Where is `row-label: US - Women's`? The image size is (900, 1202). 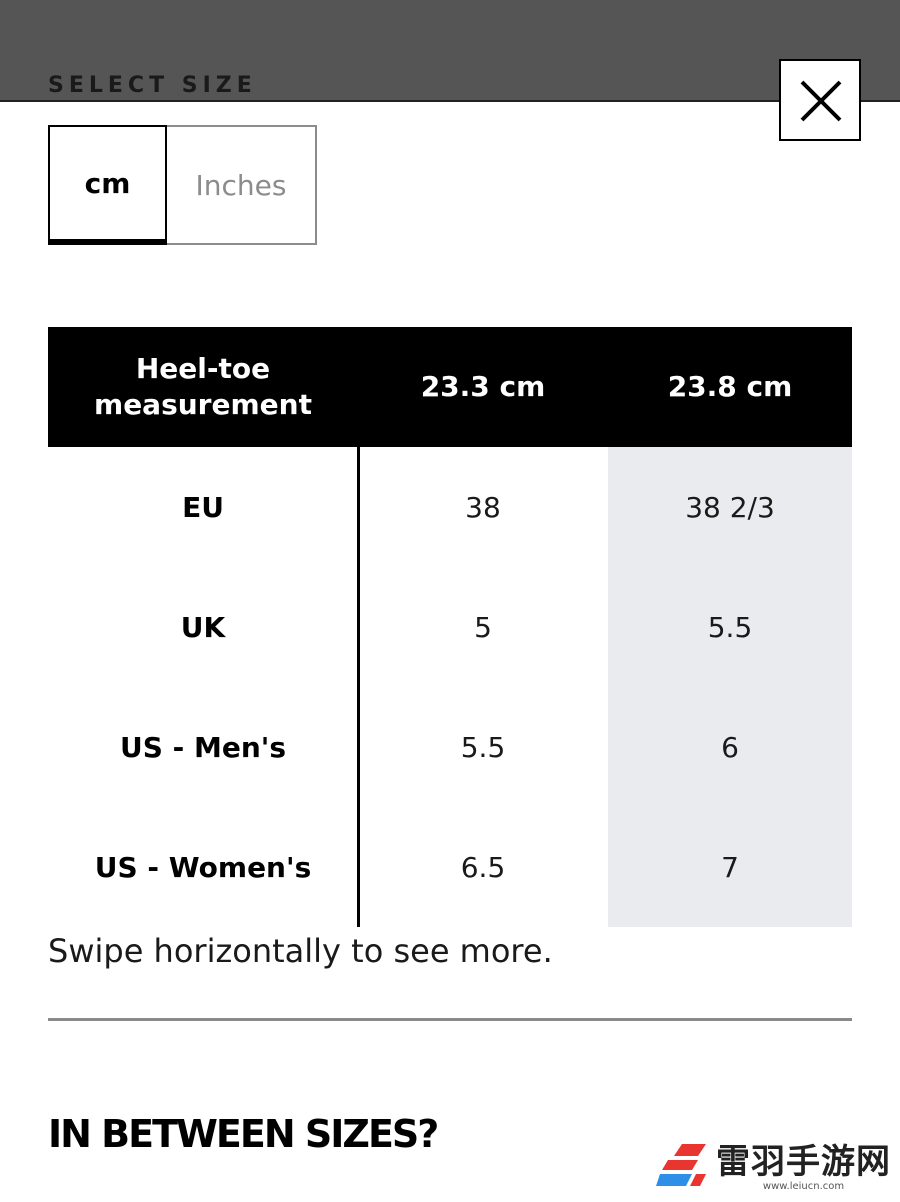
row-label: US - Women's is located at coordinates (203, 867).